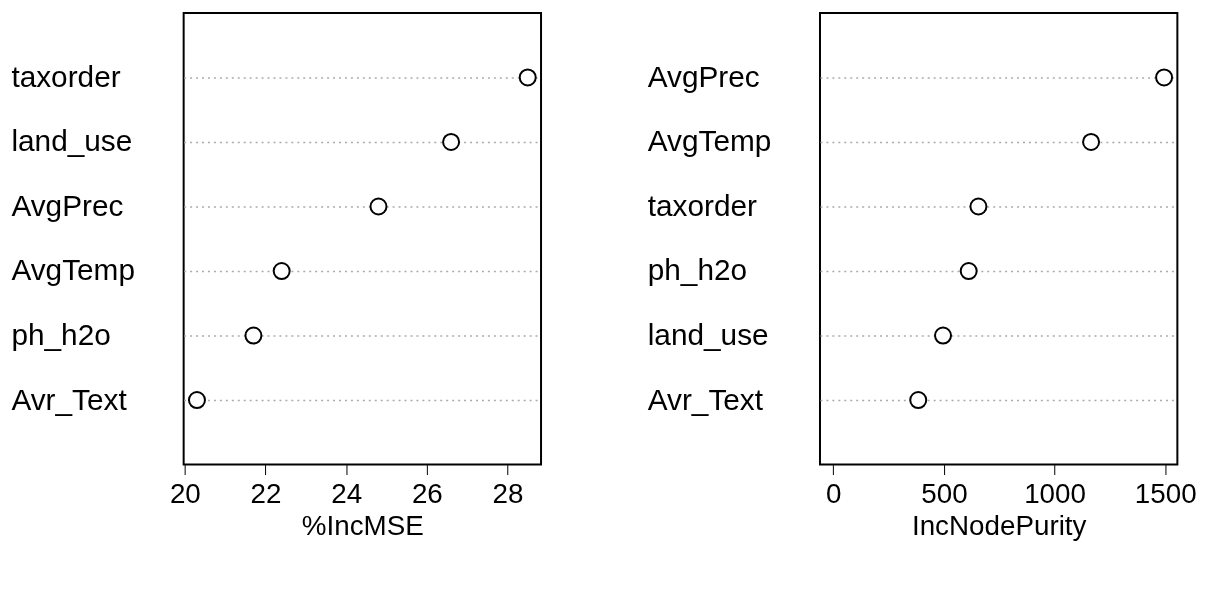  I want to click on x-axis-title: %IncMSE, so click(362, 525).